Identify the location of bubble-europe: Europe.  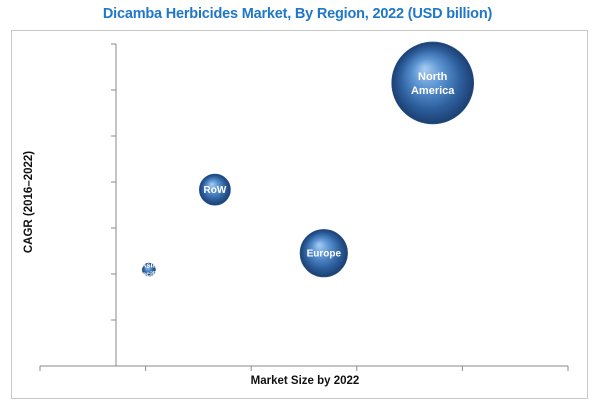
(323, 253).